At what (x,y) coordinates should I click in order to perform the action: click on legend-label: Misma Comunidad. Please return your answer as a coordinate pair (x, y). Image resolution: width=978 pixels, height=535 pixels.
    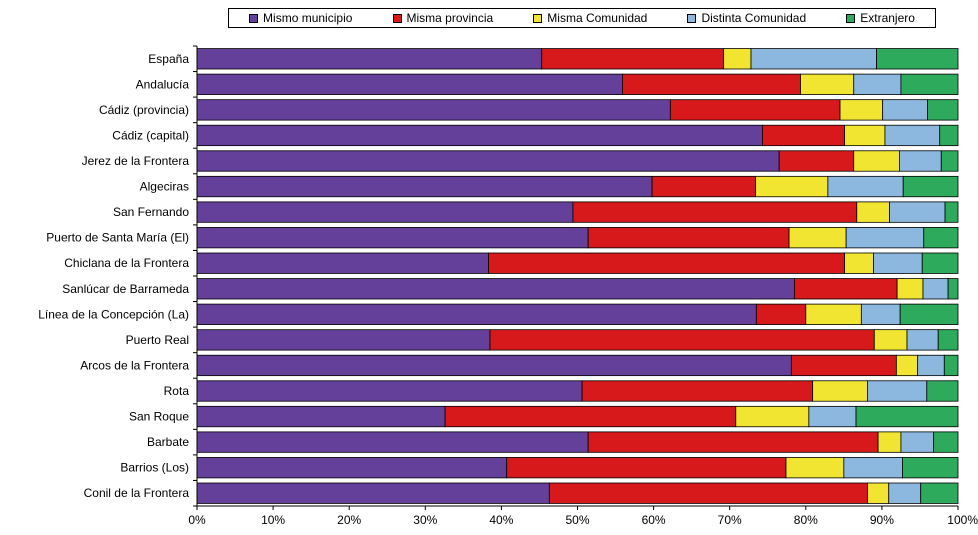
    Looking at the image, I should click on (597, 18).